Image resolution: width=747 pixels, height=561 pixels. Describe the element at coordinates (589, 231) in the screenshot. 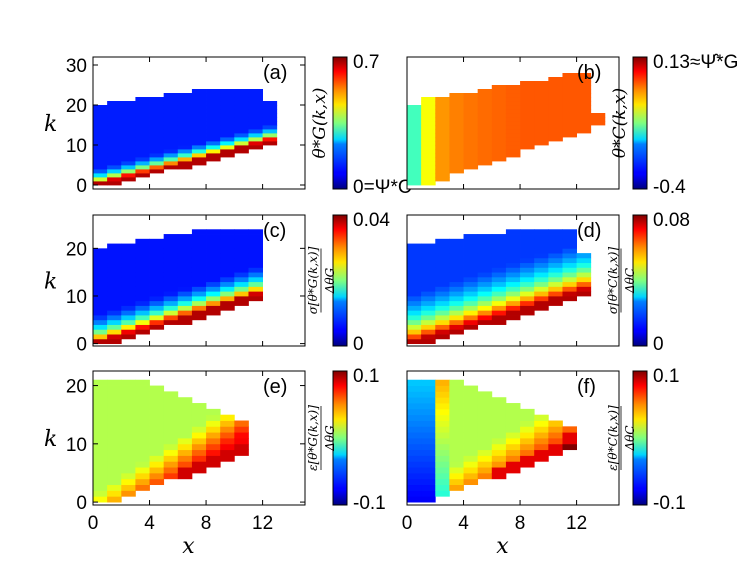

I see `panel-label: (d)` at that location.